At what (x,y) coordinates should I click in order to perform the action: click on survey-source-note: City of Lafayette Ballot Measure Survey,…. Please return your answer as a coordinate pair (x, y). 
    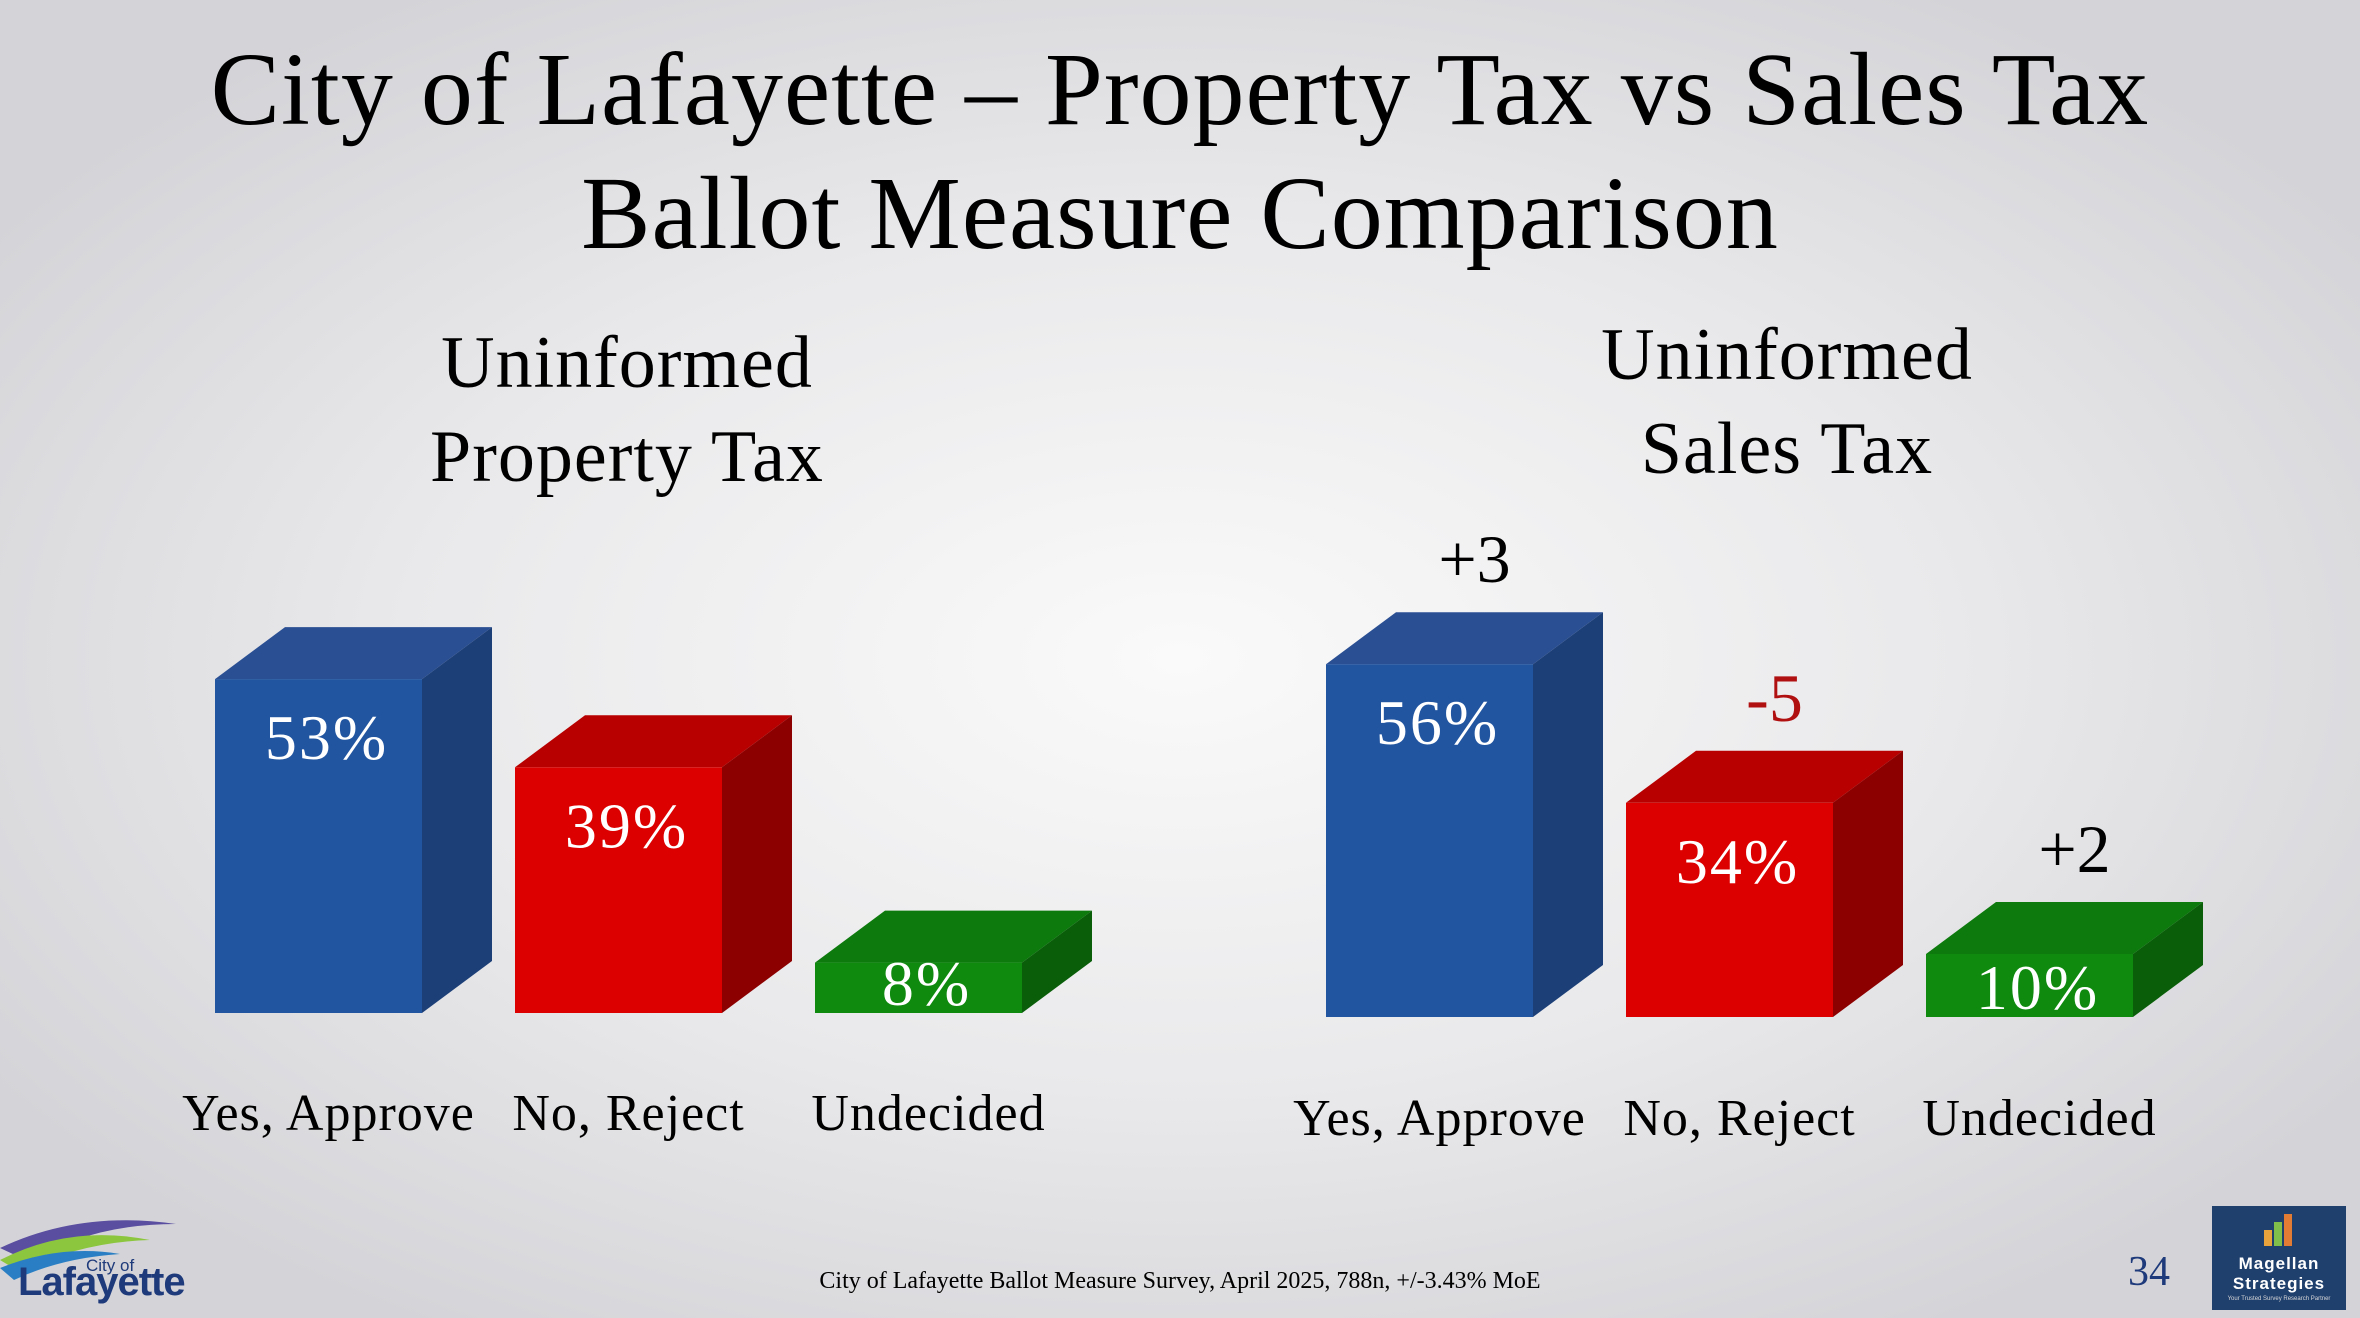
    Looking at the image, I should click on (1180, 1281).